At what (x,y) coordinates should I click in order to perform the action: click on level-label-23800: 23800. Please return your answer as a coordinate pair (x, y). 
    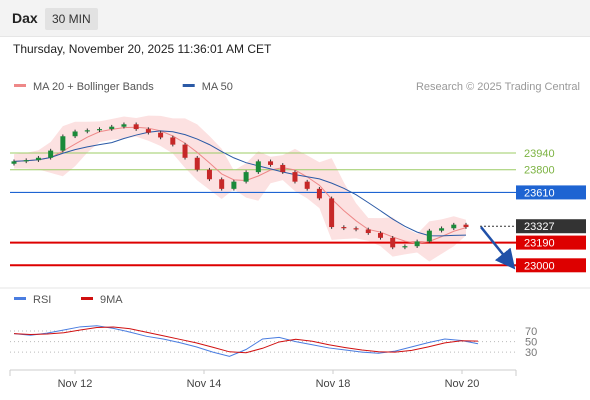
    Looking at the image, I should click on (539, 171).